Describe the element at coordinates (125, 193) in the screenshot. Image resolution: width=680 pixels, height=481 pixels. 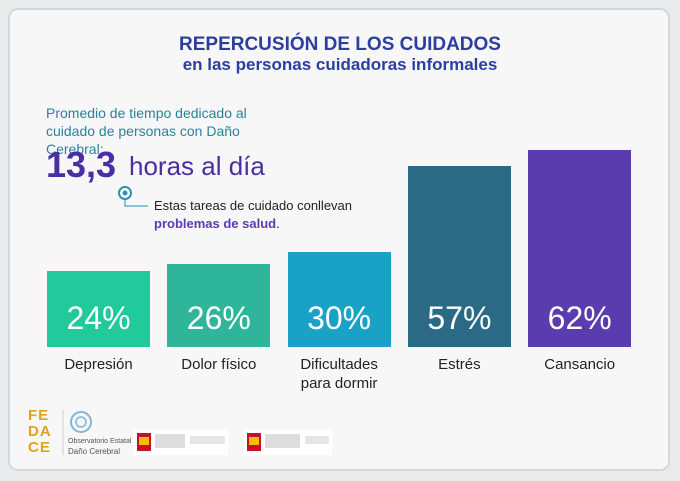
I see `note-marker-dot` at that location.